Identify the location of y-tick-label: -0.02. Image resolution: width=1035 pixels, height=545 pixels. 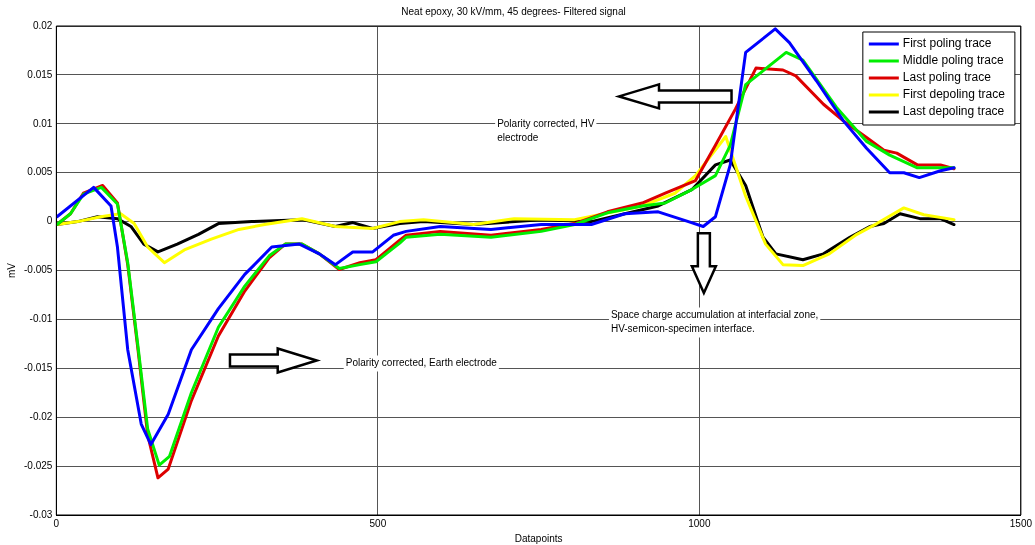
(41, 416).